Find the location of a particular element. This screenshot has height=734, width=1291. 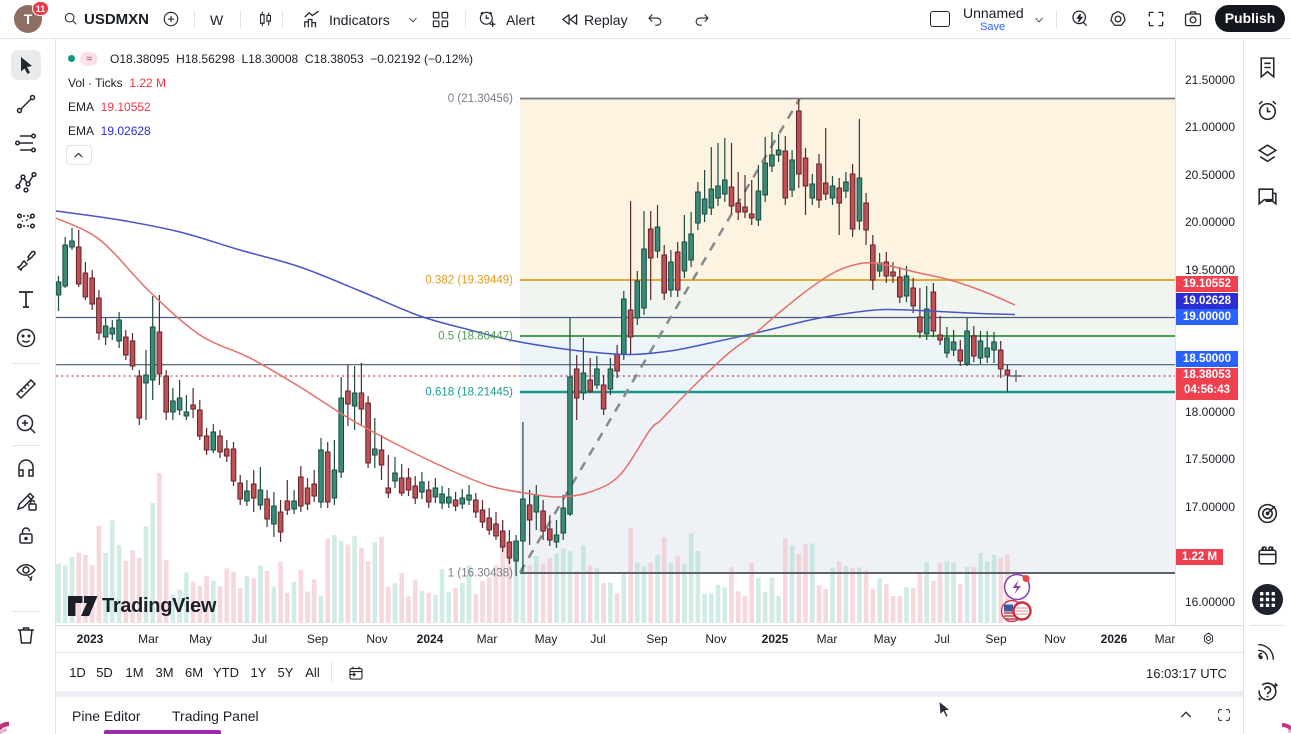

svg-text: 0.5 (18.80447) is located at coordinates (475, 337).